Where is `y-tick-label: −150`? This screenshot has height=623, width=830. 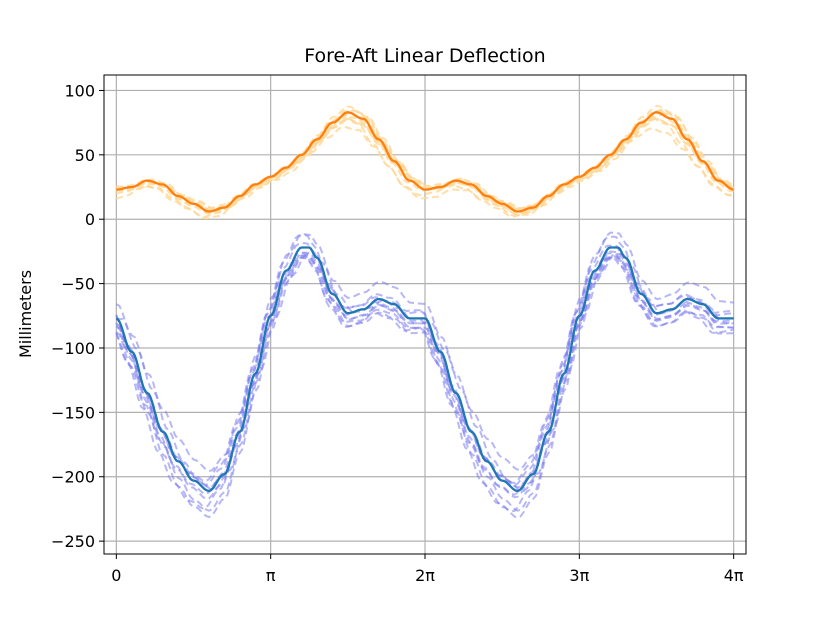
y-tick-label: −150 is located at coordinates (73, 412).